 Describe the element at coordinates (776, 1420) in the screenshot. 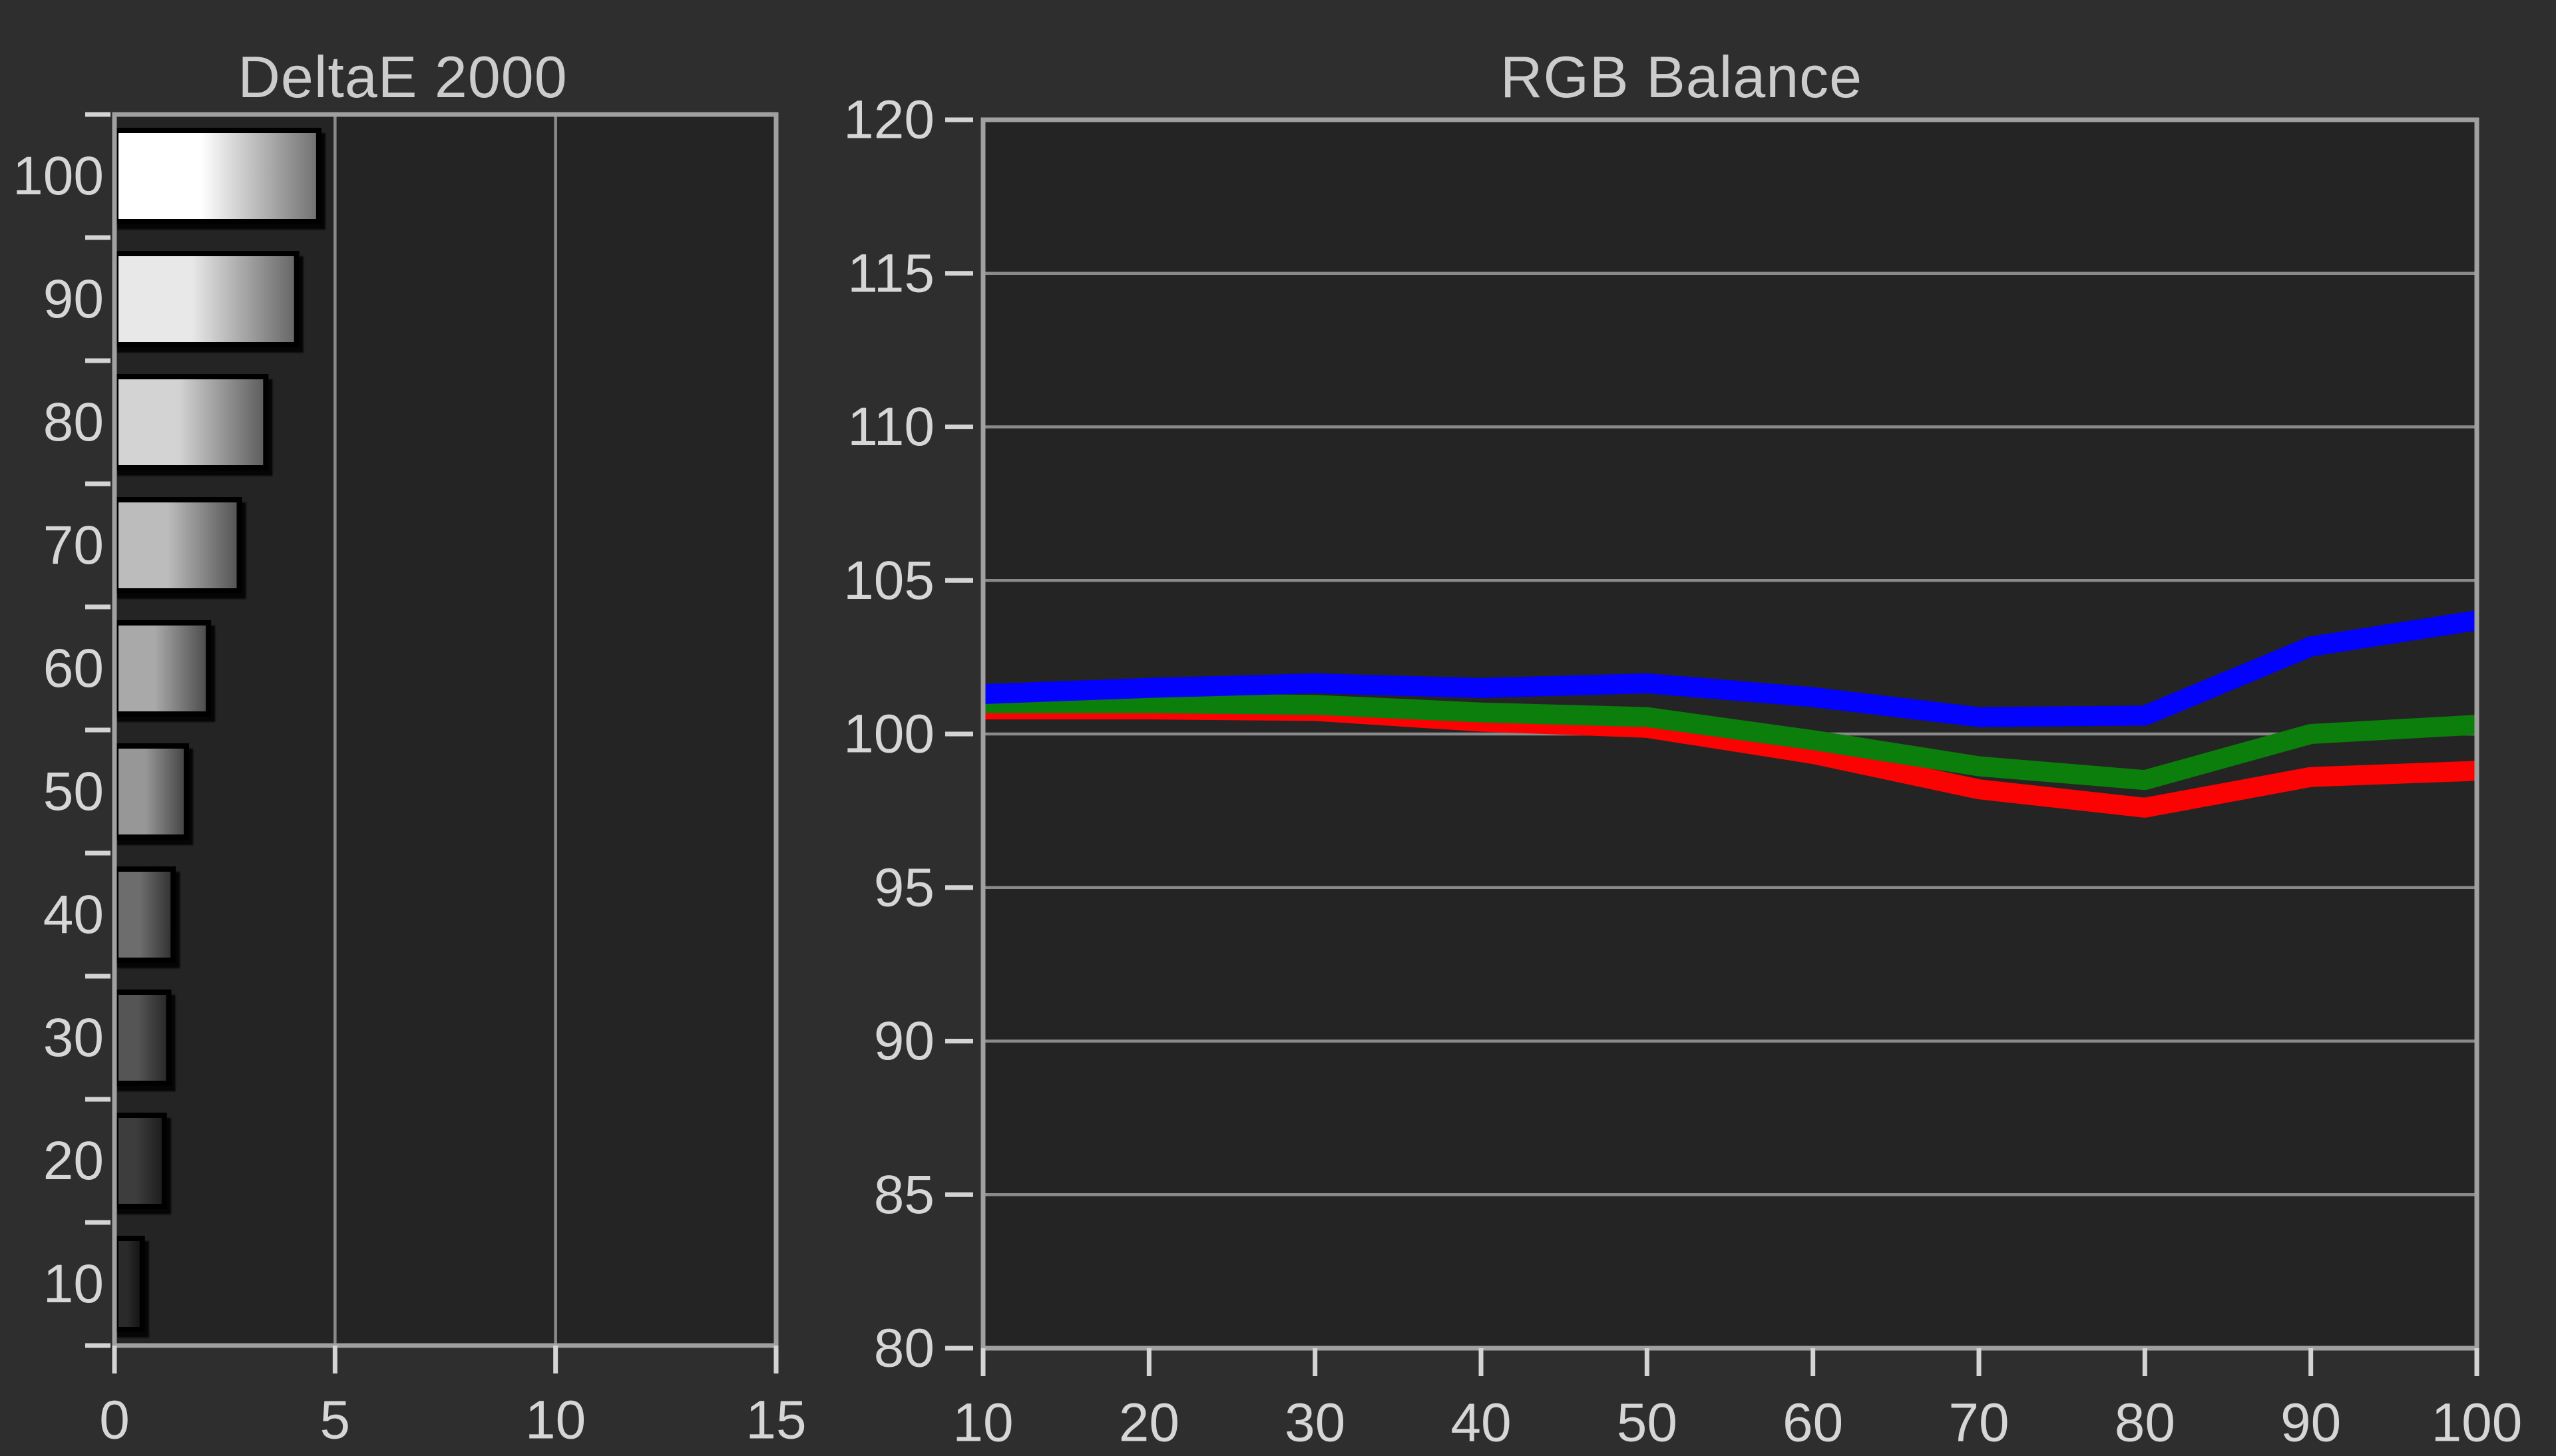

I see `deltae-x-tick-label: 15` at that location.